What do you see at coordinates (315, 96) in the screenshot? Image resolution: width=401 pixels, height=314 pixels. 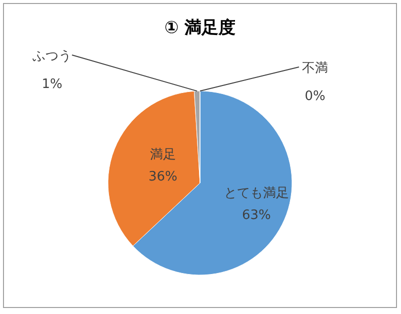 I see `text: 0%` at bounding box center [315, 96].